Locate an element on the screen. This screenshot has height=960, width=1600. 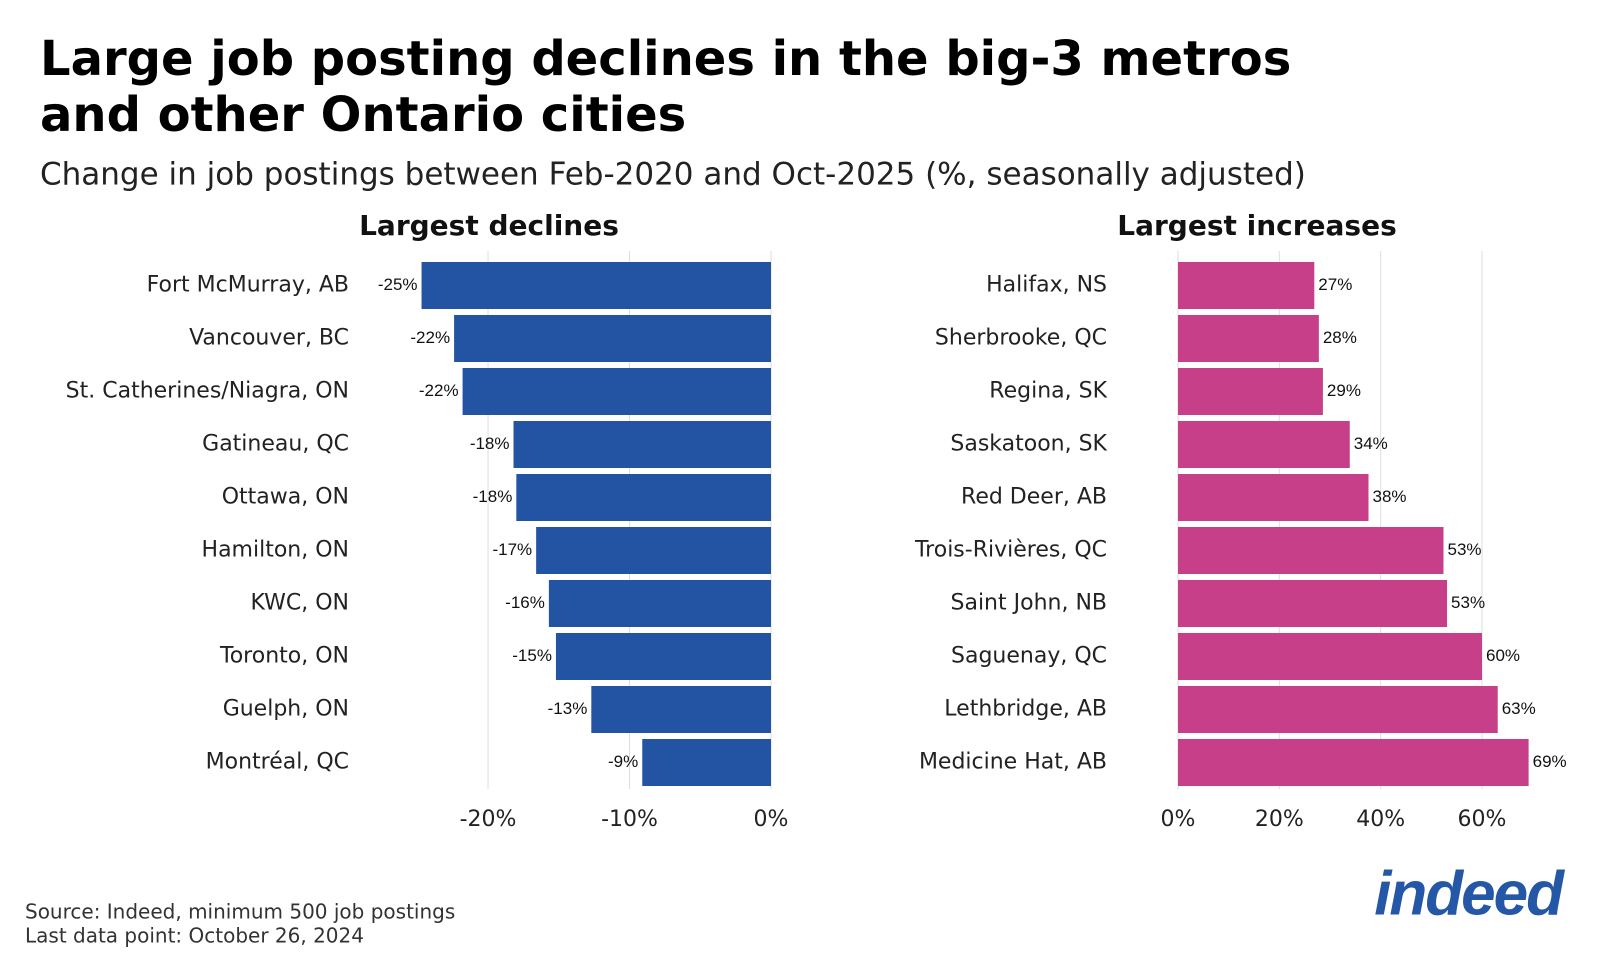
category-label: St. Catherines/Niagra, ON is located at coordinates (207, 391).